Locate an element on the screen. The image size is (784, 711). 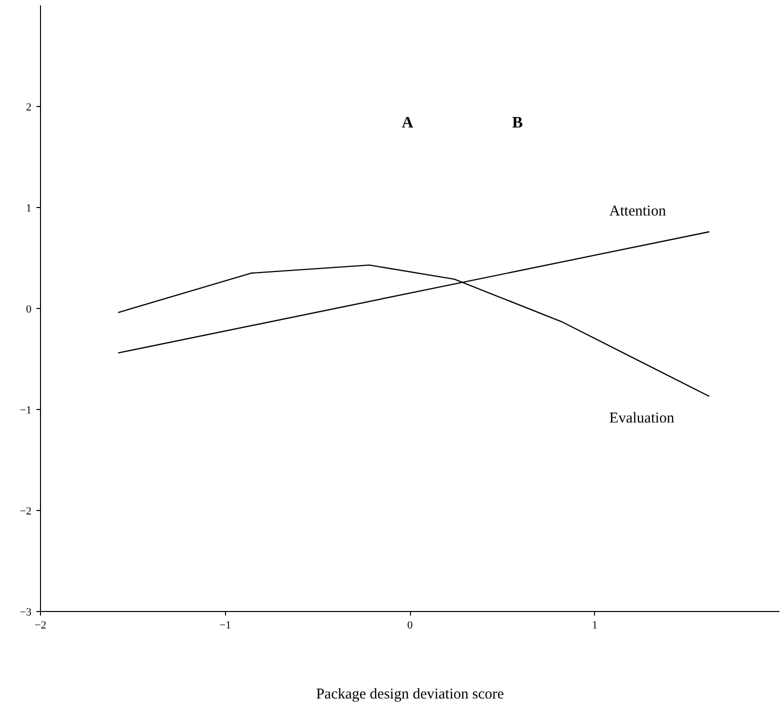
y-tick-label: 2 is located at coordinates (29, 108).